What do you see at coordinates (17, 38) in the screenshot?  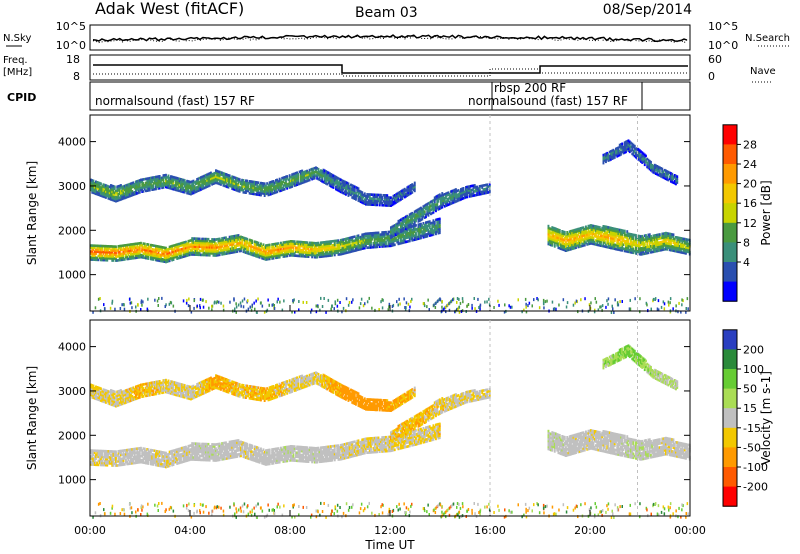 I see `noise-sky-label: N.Sky` at bounding box center [17, 38].